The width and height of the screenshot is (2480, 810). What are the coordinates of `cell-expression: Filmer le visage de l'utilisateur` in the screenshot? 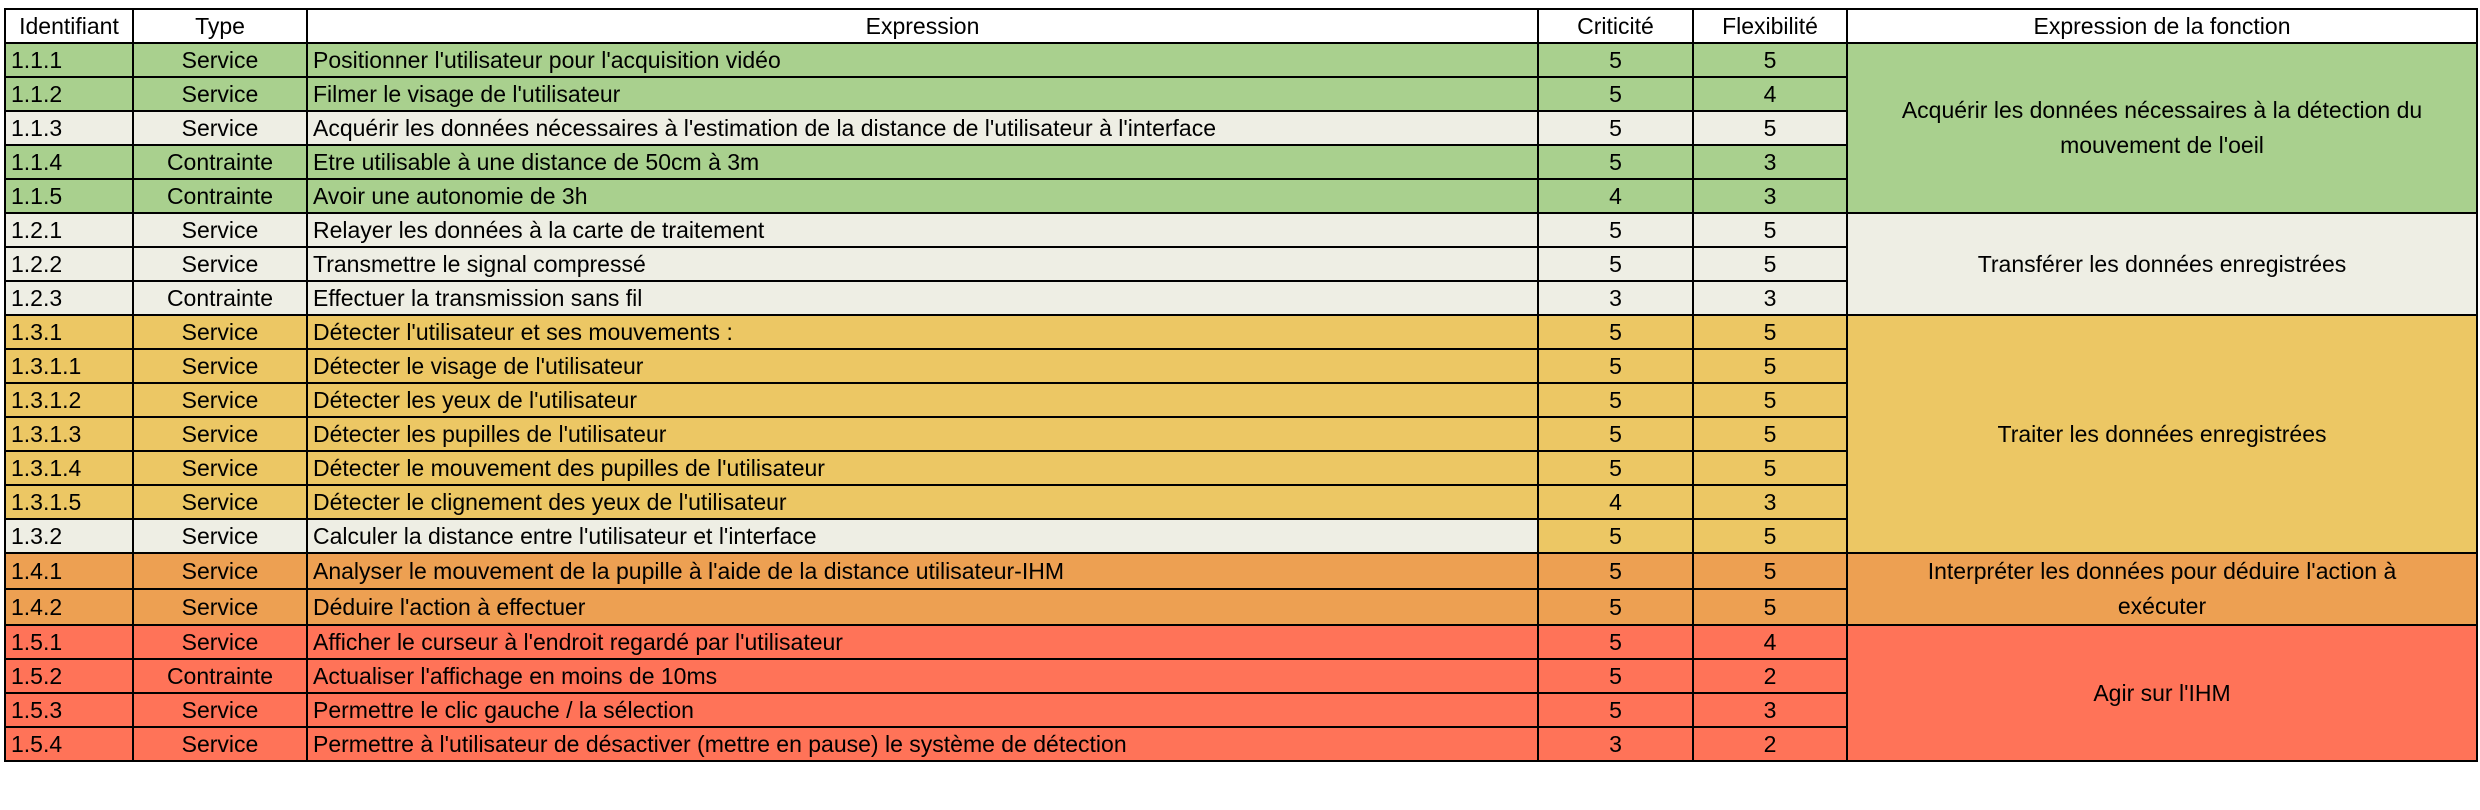 It's located at (922, 94).